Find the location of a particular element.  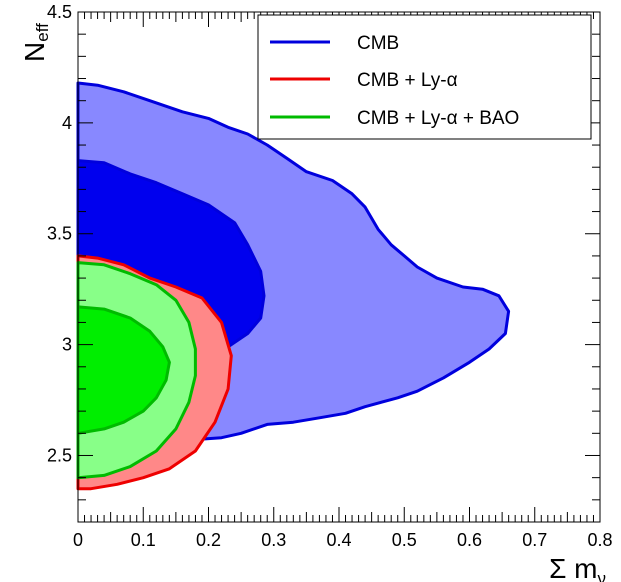

x-tick-label: 0.2 is located at coordinates (208, 540).